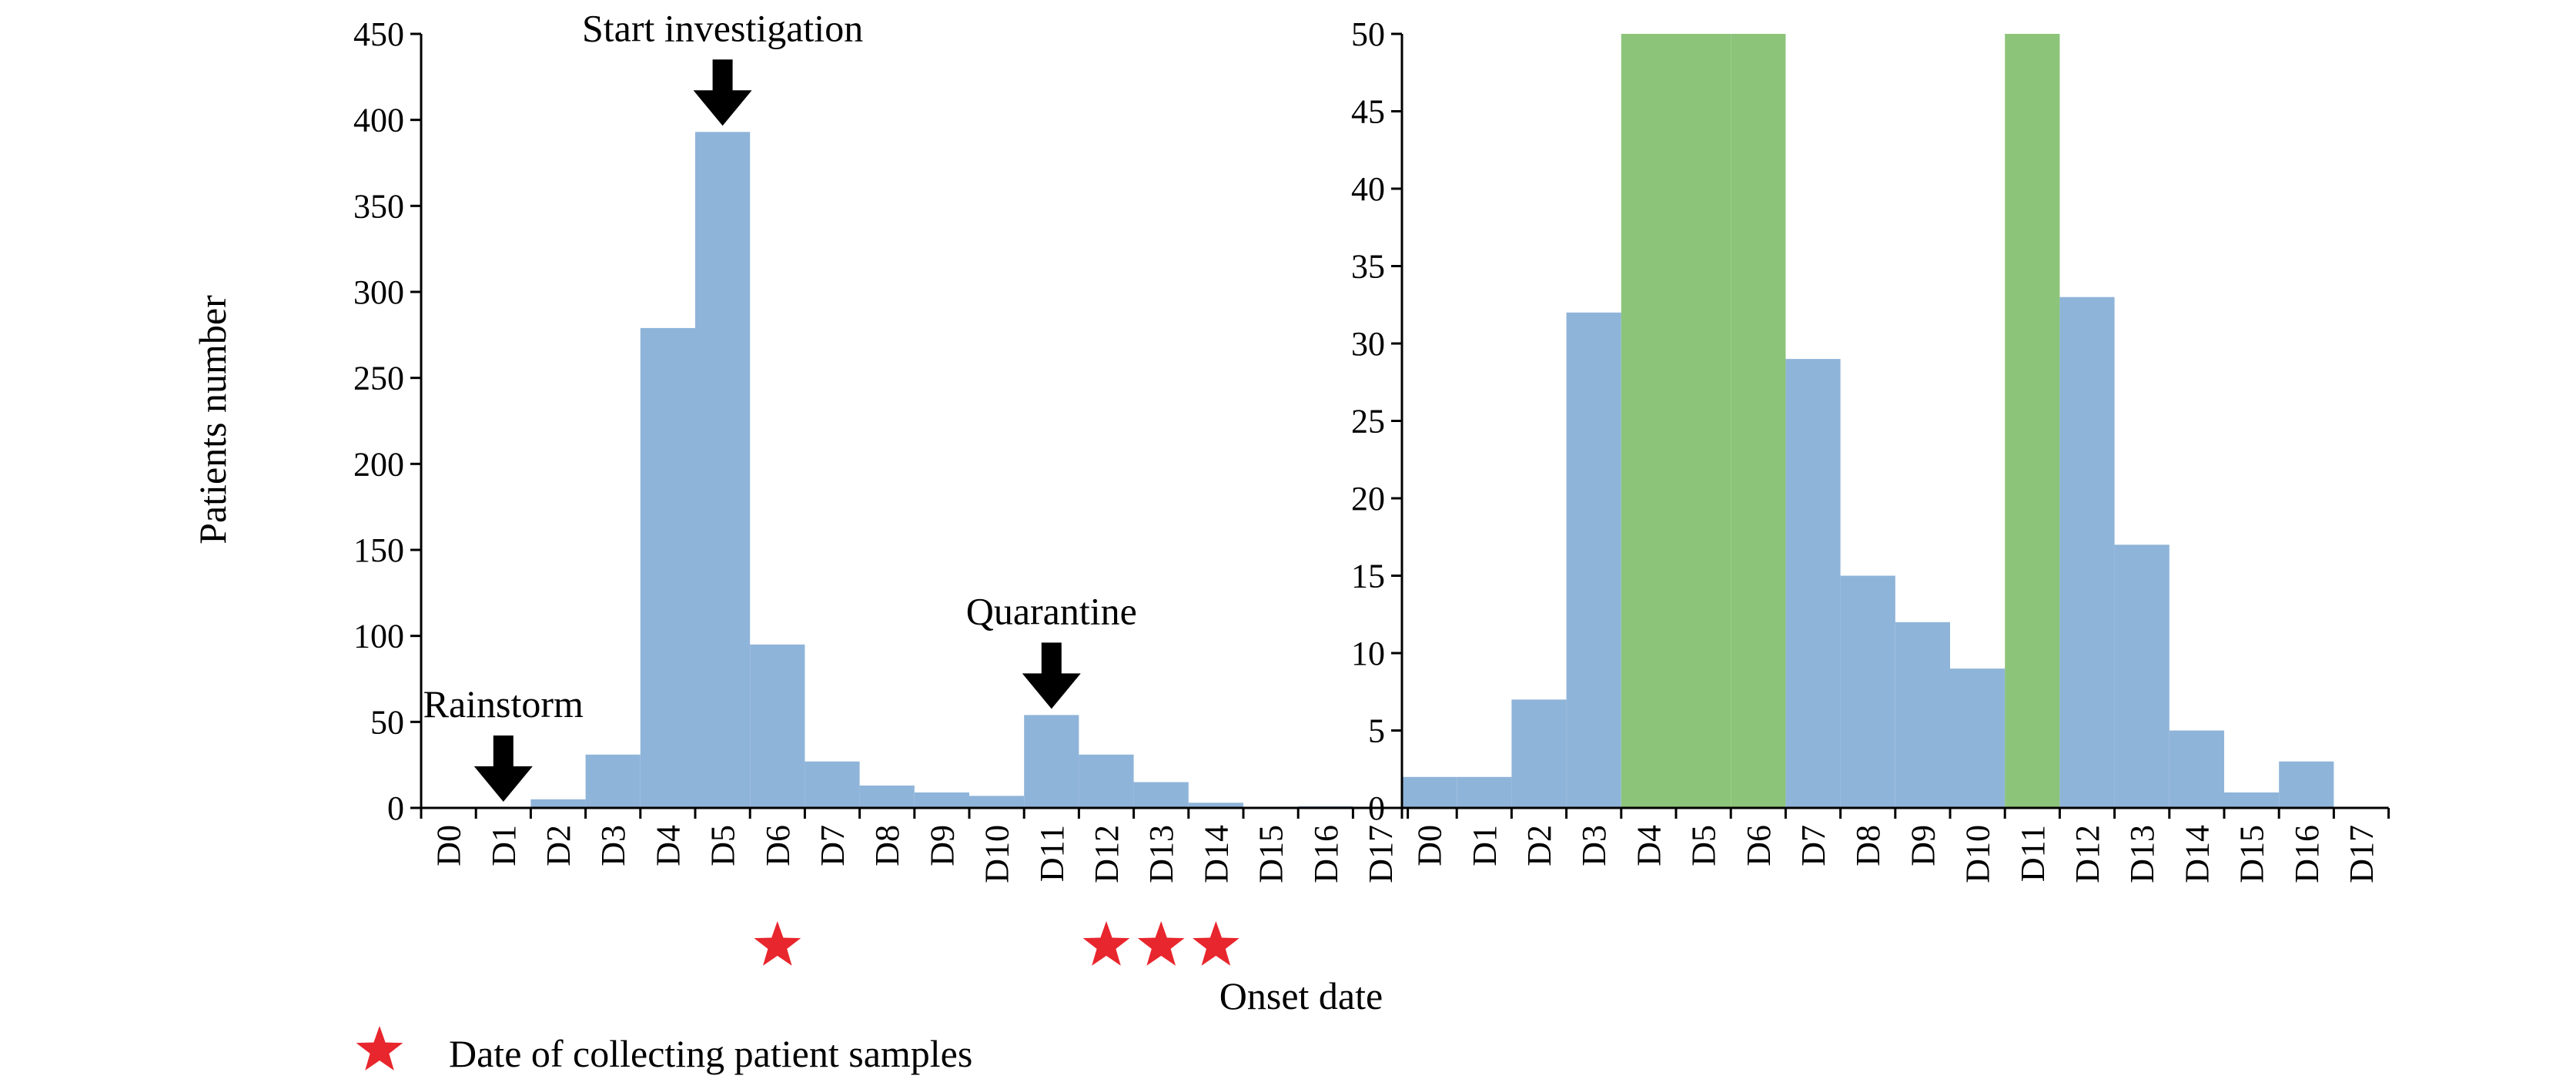  Describe the element at coordinates (1377, 808) in the screenshot. I see `y-tick-label: 0` at that location.